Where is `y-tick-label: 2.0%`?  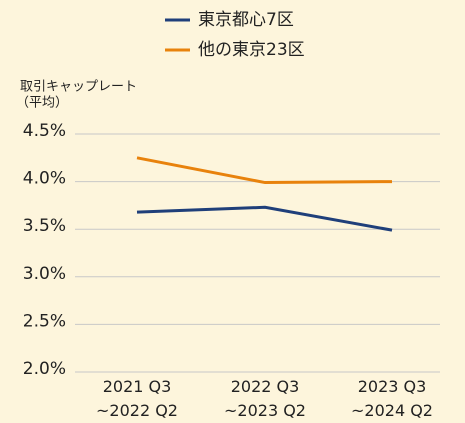
y-tick-label: 2.0% is located at coordinates (44, 369).